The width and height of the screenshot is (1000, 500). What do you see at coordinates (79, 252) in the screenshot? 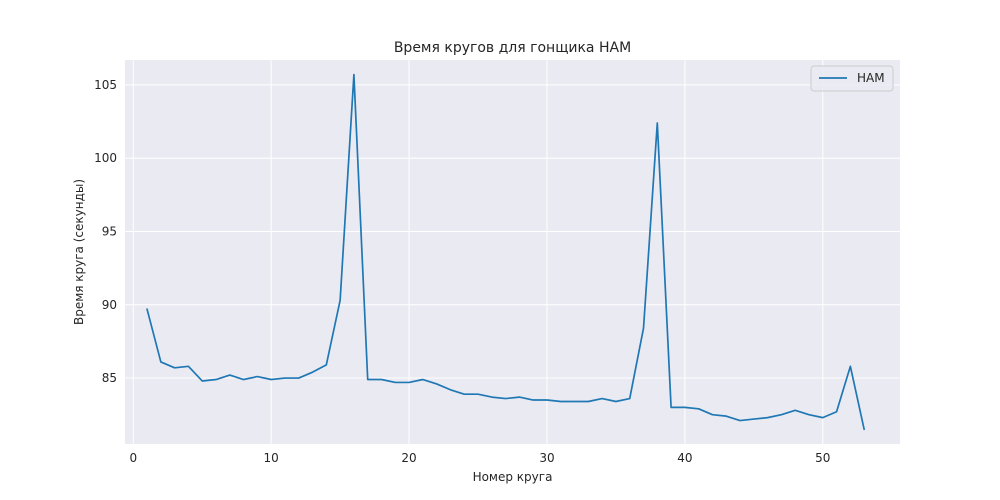
I see `y-axis-label: Время круга (секунды)` at bounding box center [79, 252].